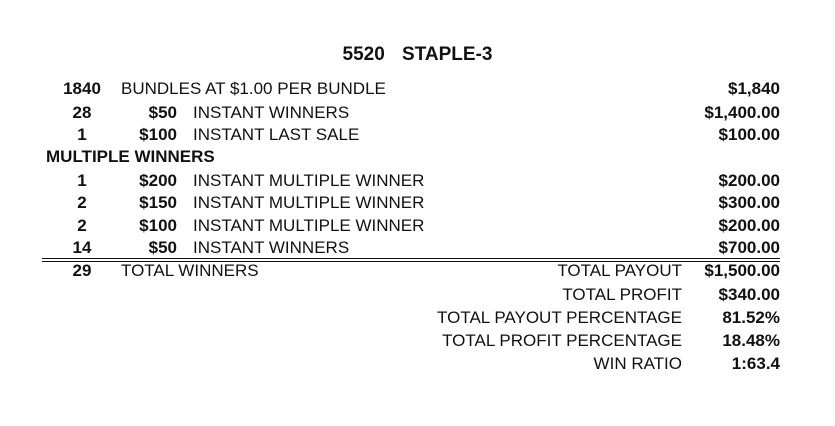 The height and width of the screenshot is (426, 835). I want to click on summary-value: $340.00, so click(749, 294).